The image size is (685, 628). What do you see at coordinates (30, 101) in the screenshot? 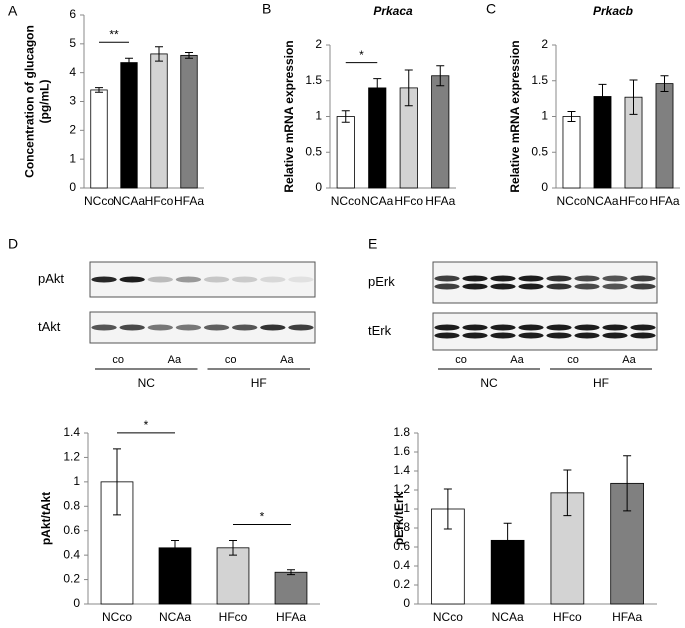
I see `y-axis-label: Concentration of glucagon` at bounding box center [30, 101].